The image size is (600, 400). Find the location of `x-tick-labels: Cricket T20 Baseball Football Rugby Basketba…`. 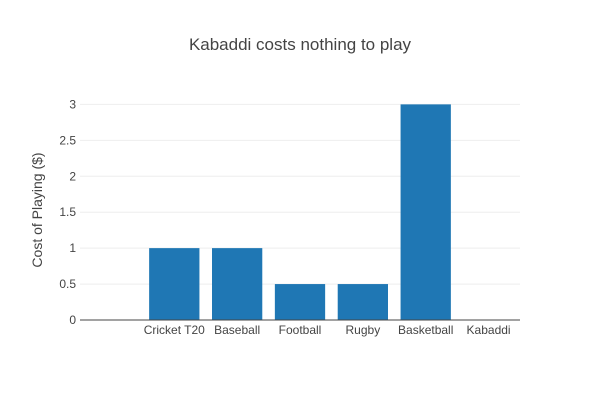

x-tick-labels: Cricket T20 Baseball Football Rugby Basketba… is located at coordinates (327, 330).